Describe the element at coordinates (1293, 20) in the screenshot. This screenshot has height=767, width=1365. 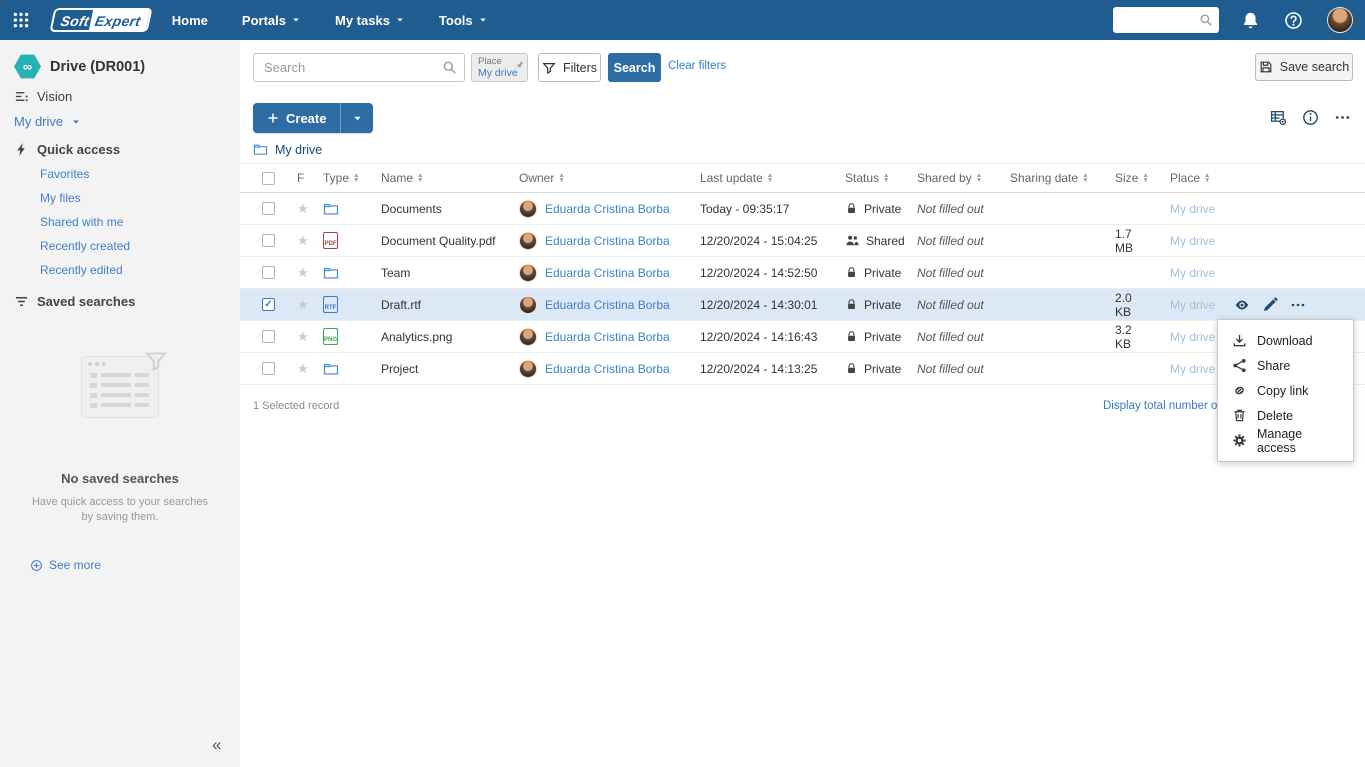
I see `help-icon` at that location.